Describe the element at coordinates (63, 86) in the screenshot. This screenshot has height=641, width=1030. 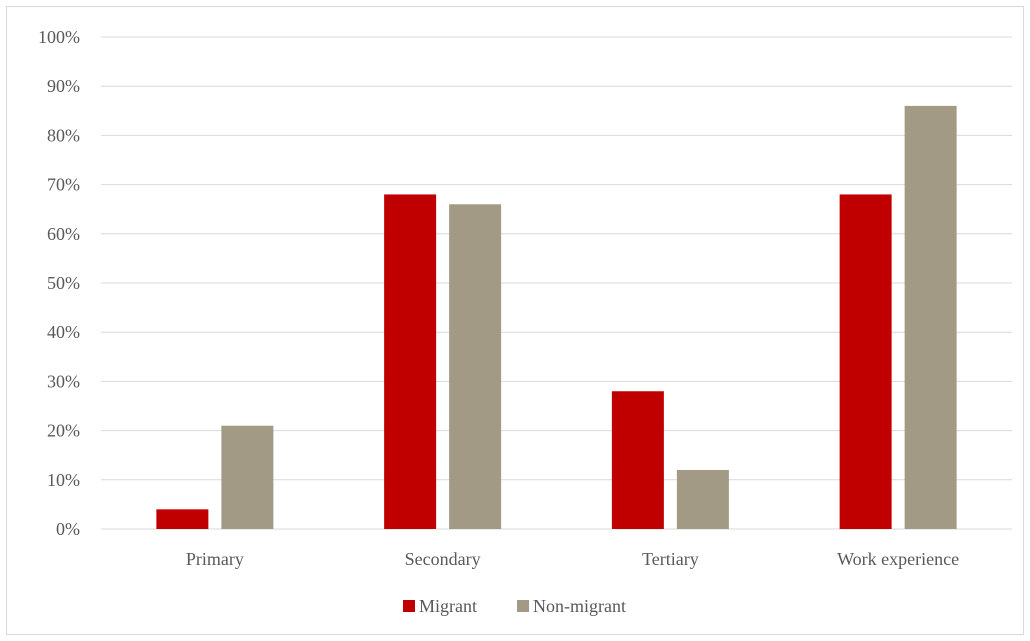
I see `y-tick-label: 90%` at that location.